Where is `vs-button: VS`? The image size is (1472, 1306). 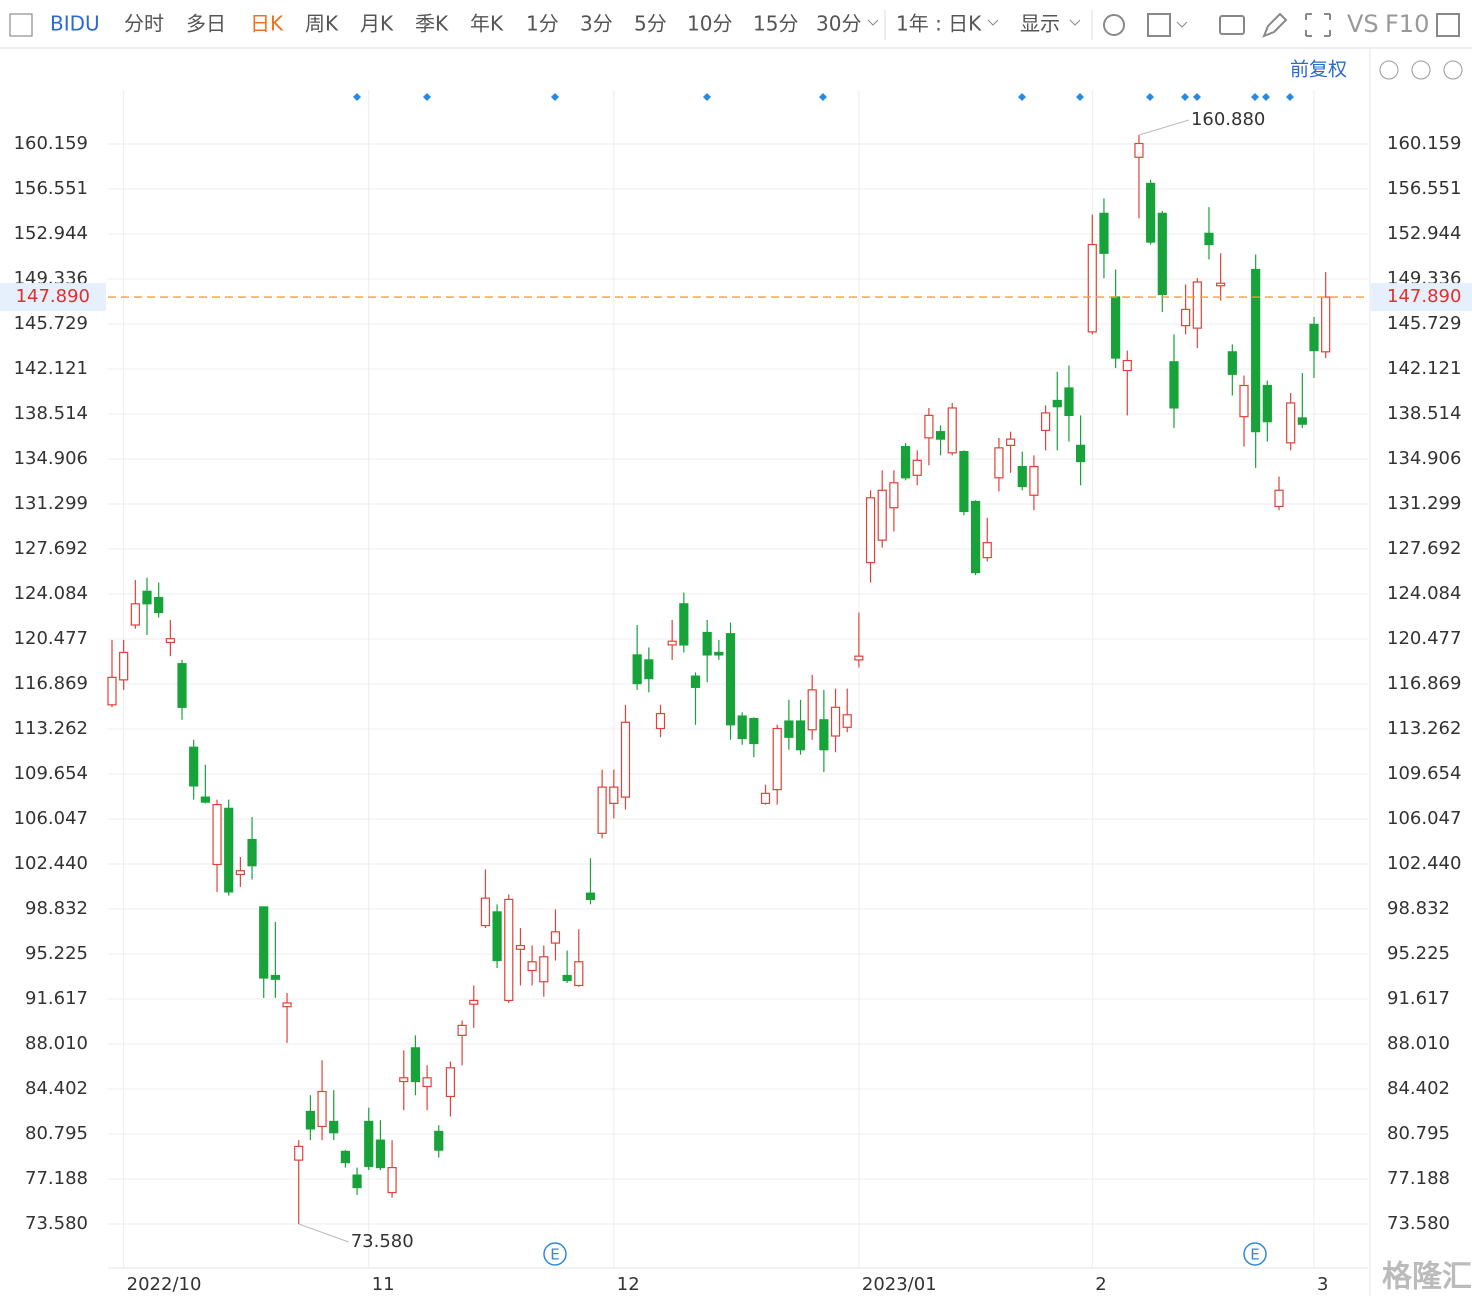
vs-button: VS is located at coordinates (1363, 24).